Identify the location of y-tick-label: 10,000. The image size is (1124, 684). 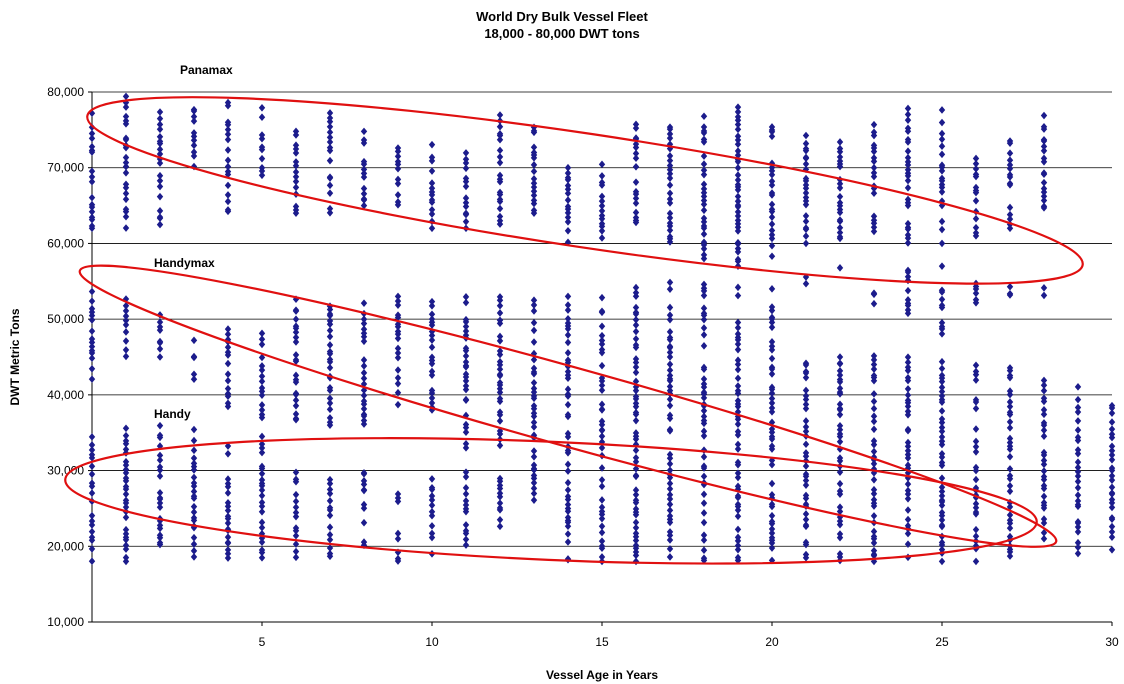
(65, 622).